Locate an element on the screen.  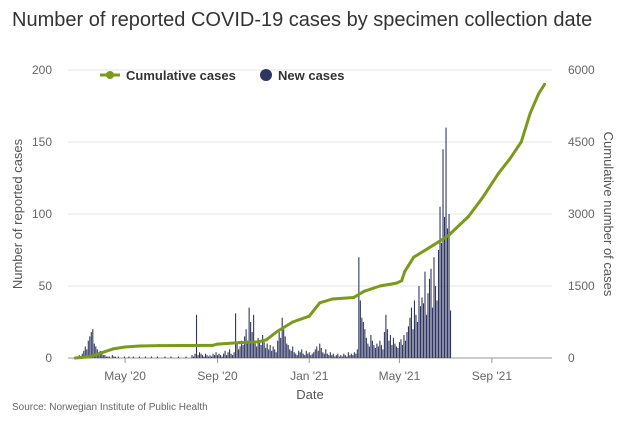
y-right-tick-label: 6000 is located at coordinates (581, 70).